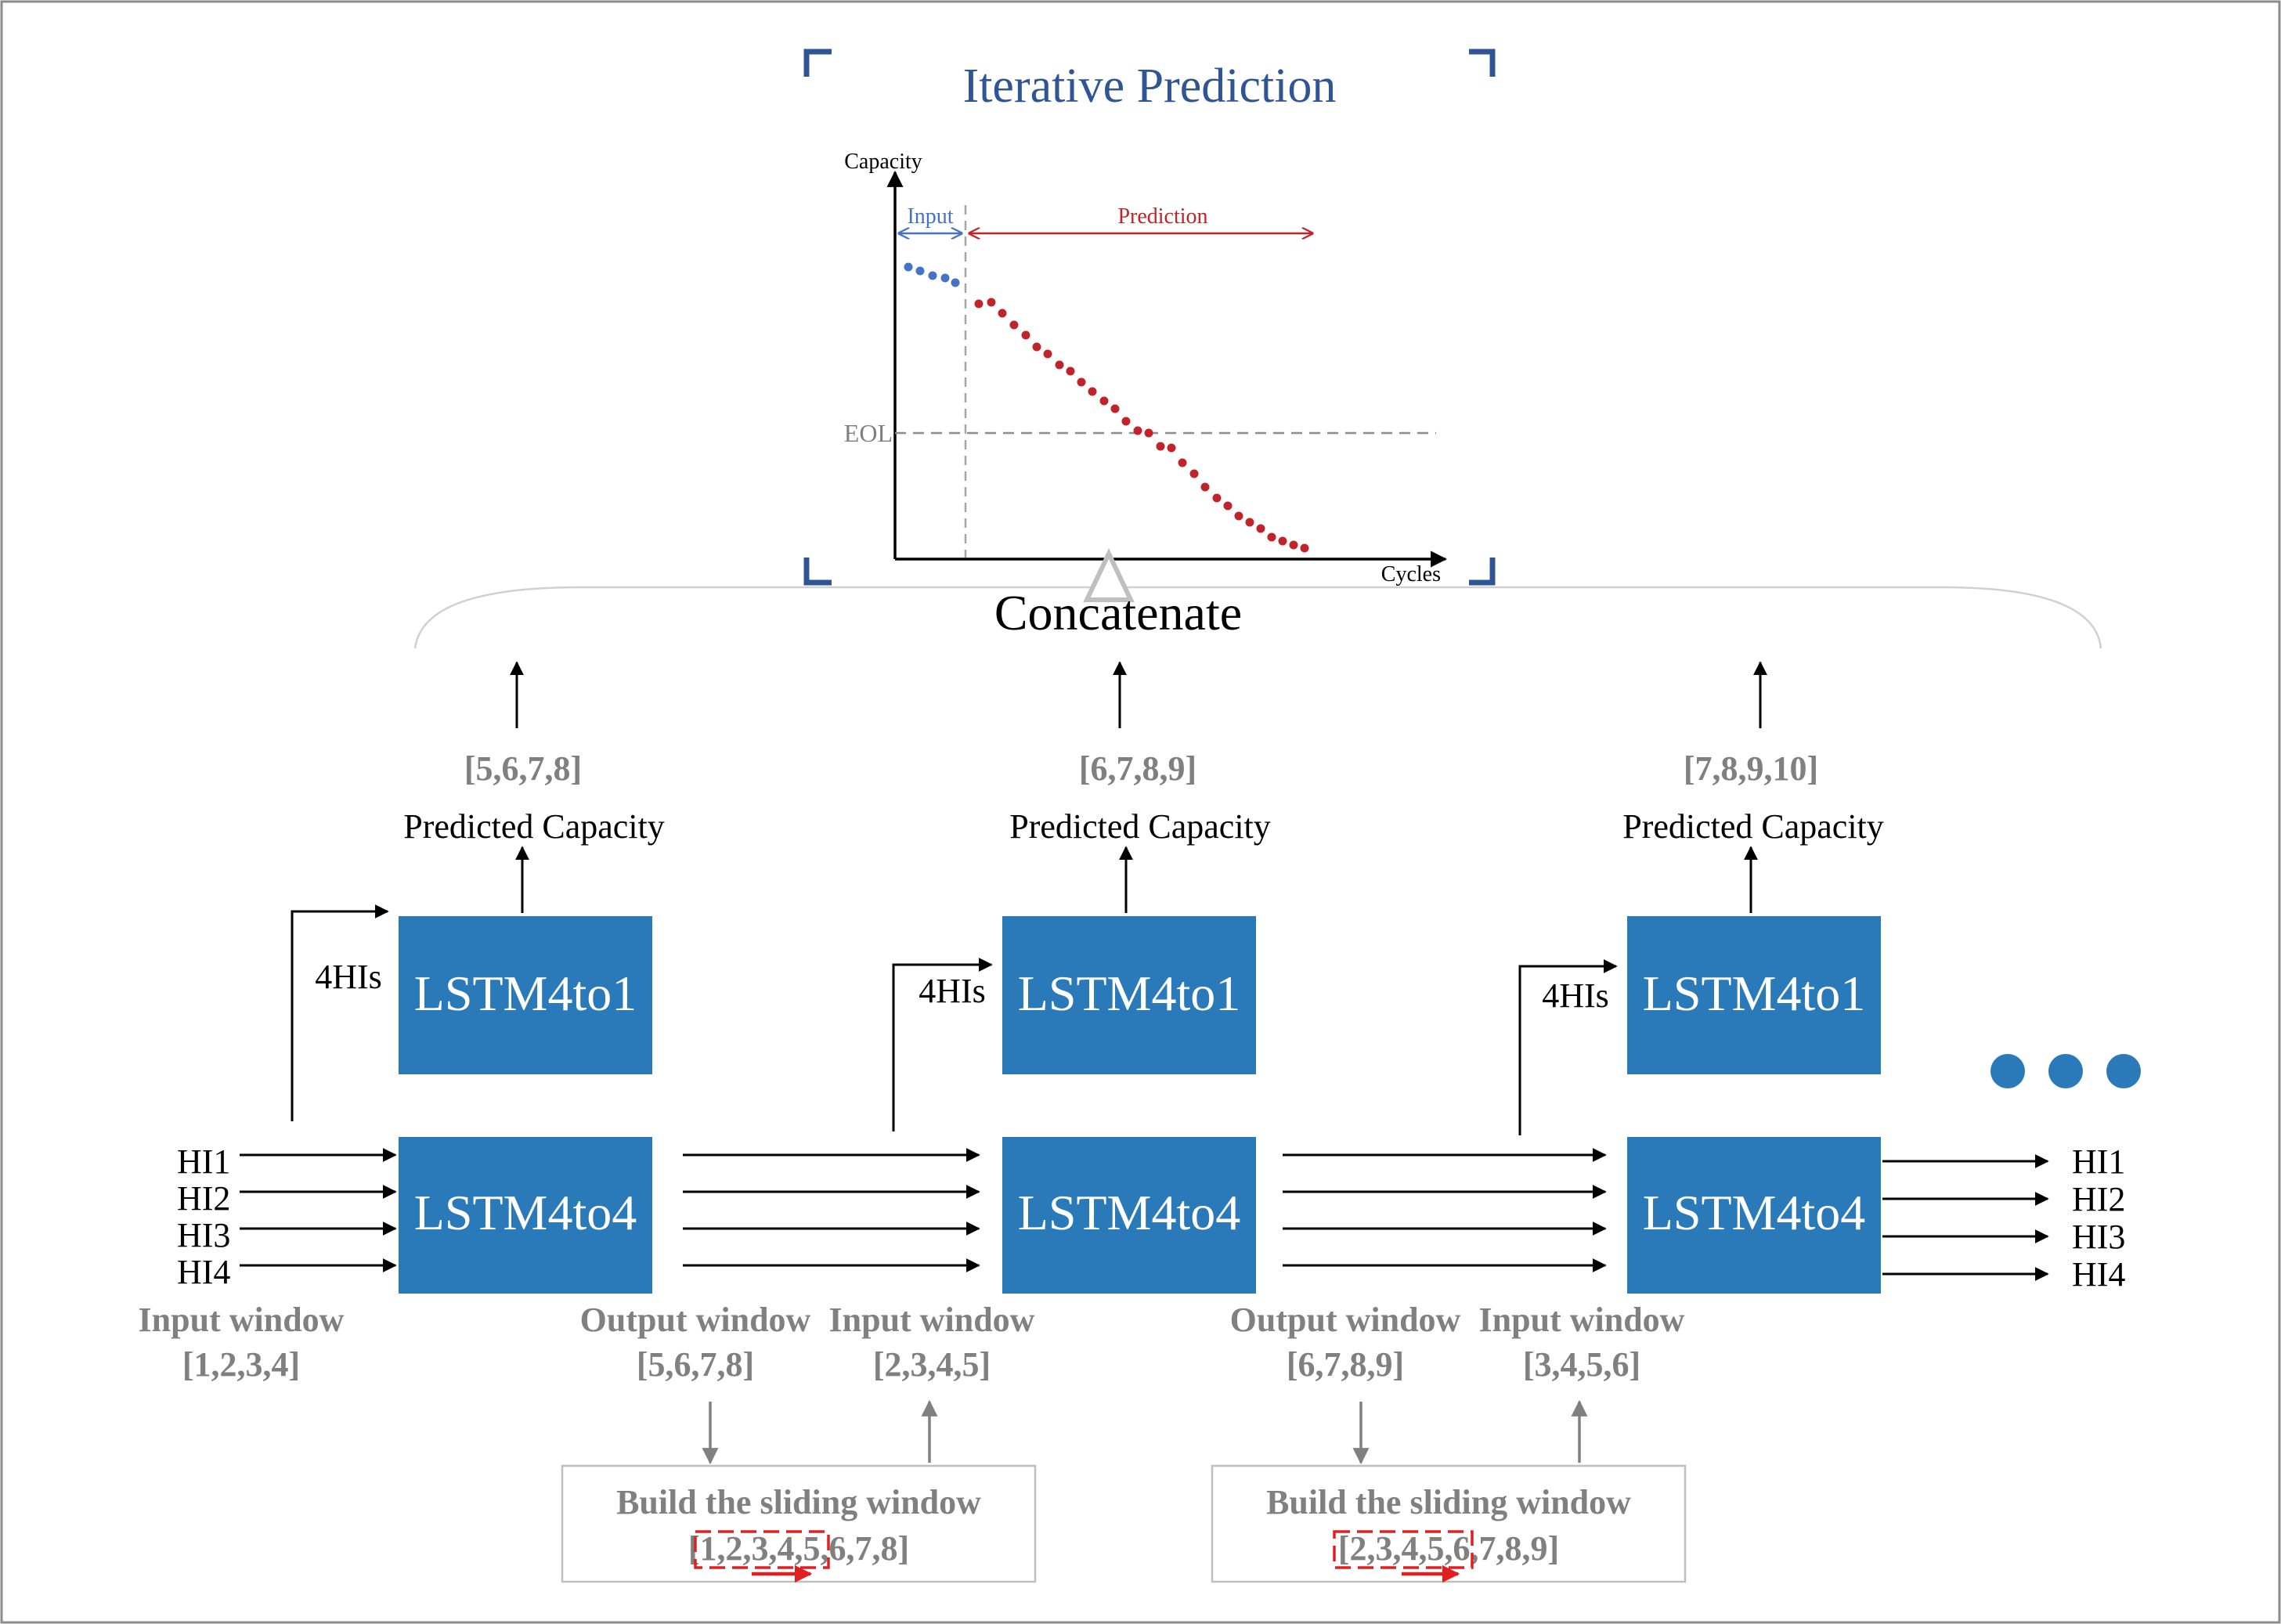  What do you see at coordinates (2065, 1071) in the screenshot?
I see `three-dots-icon` at bounding box center [2065, 1071].